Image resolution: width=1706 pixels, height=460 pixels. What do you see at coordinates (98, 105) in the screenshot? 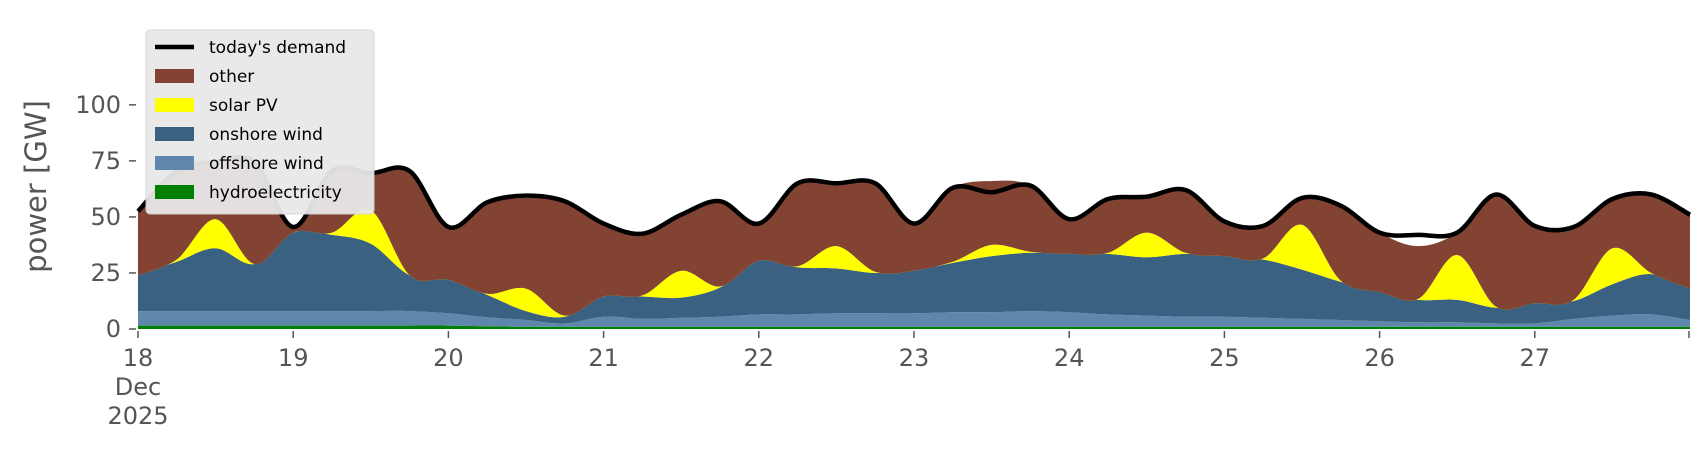
I see `y-tick-label: 100` at bounding box center [98, 105].